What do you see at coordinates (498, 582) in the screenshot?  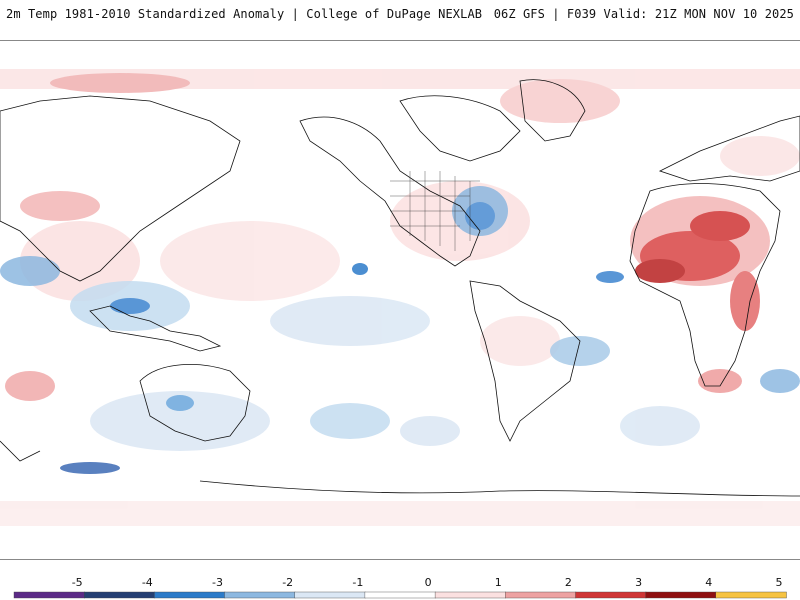 I see `colorbar-tick-label: 1` at bounding box center [498, 582].